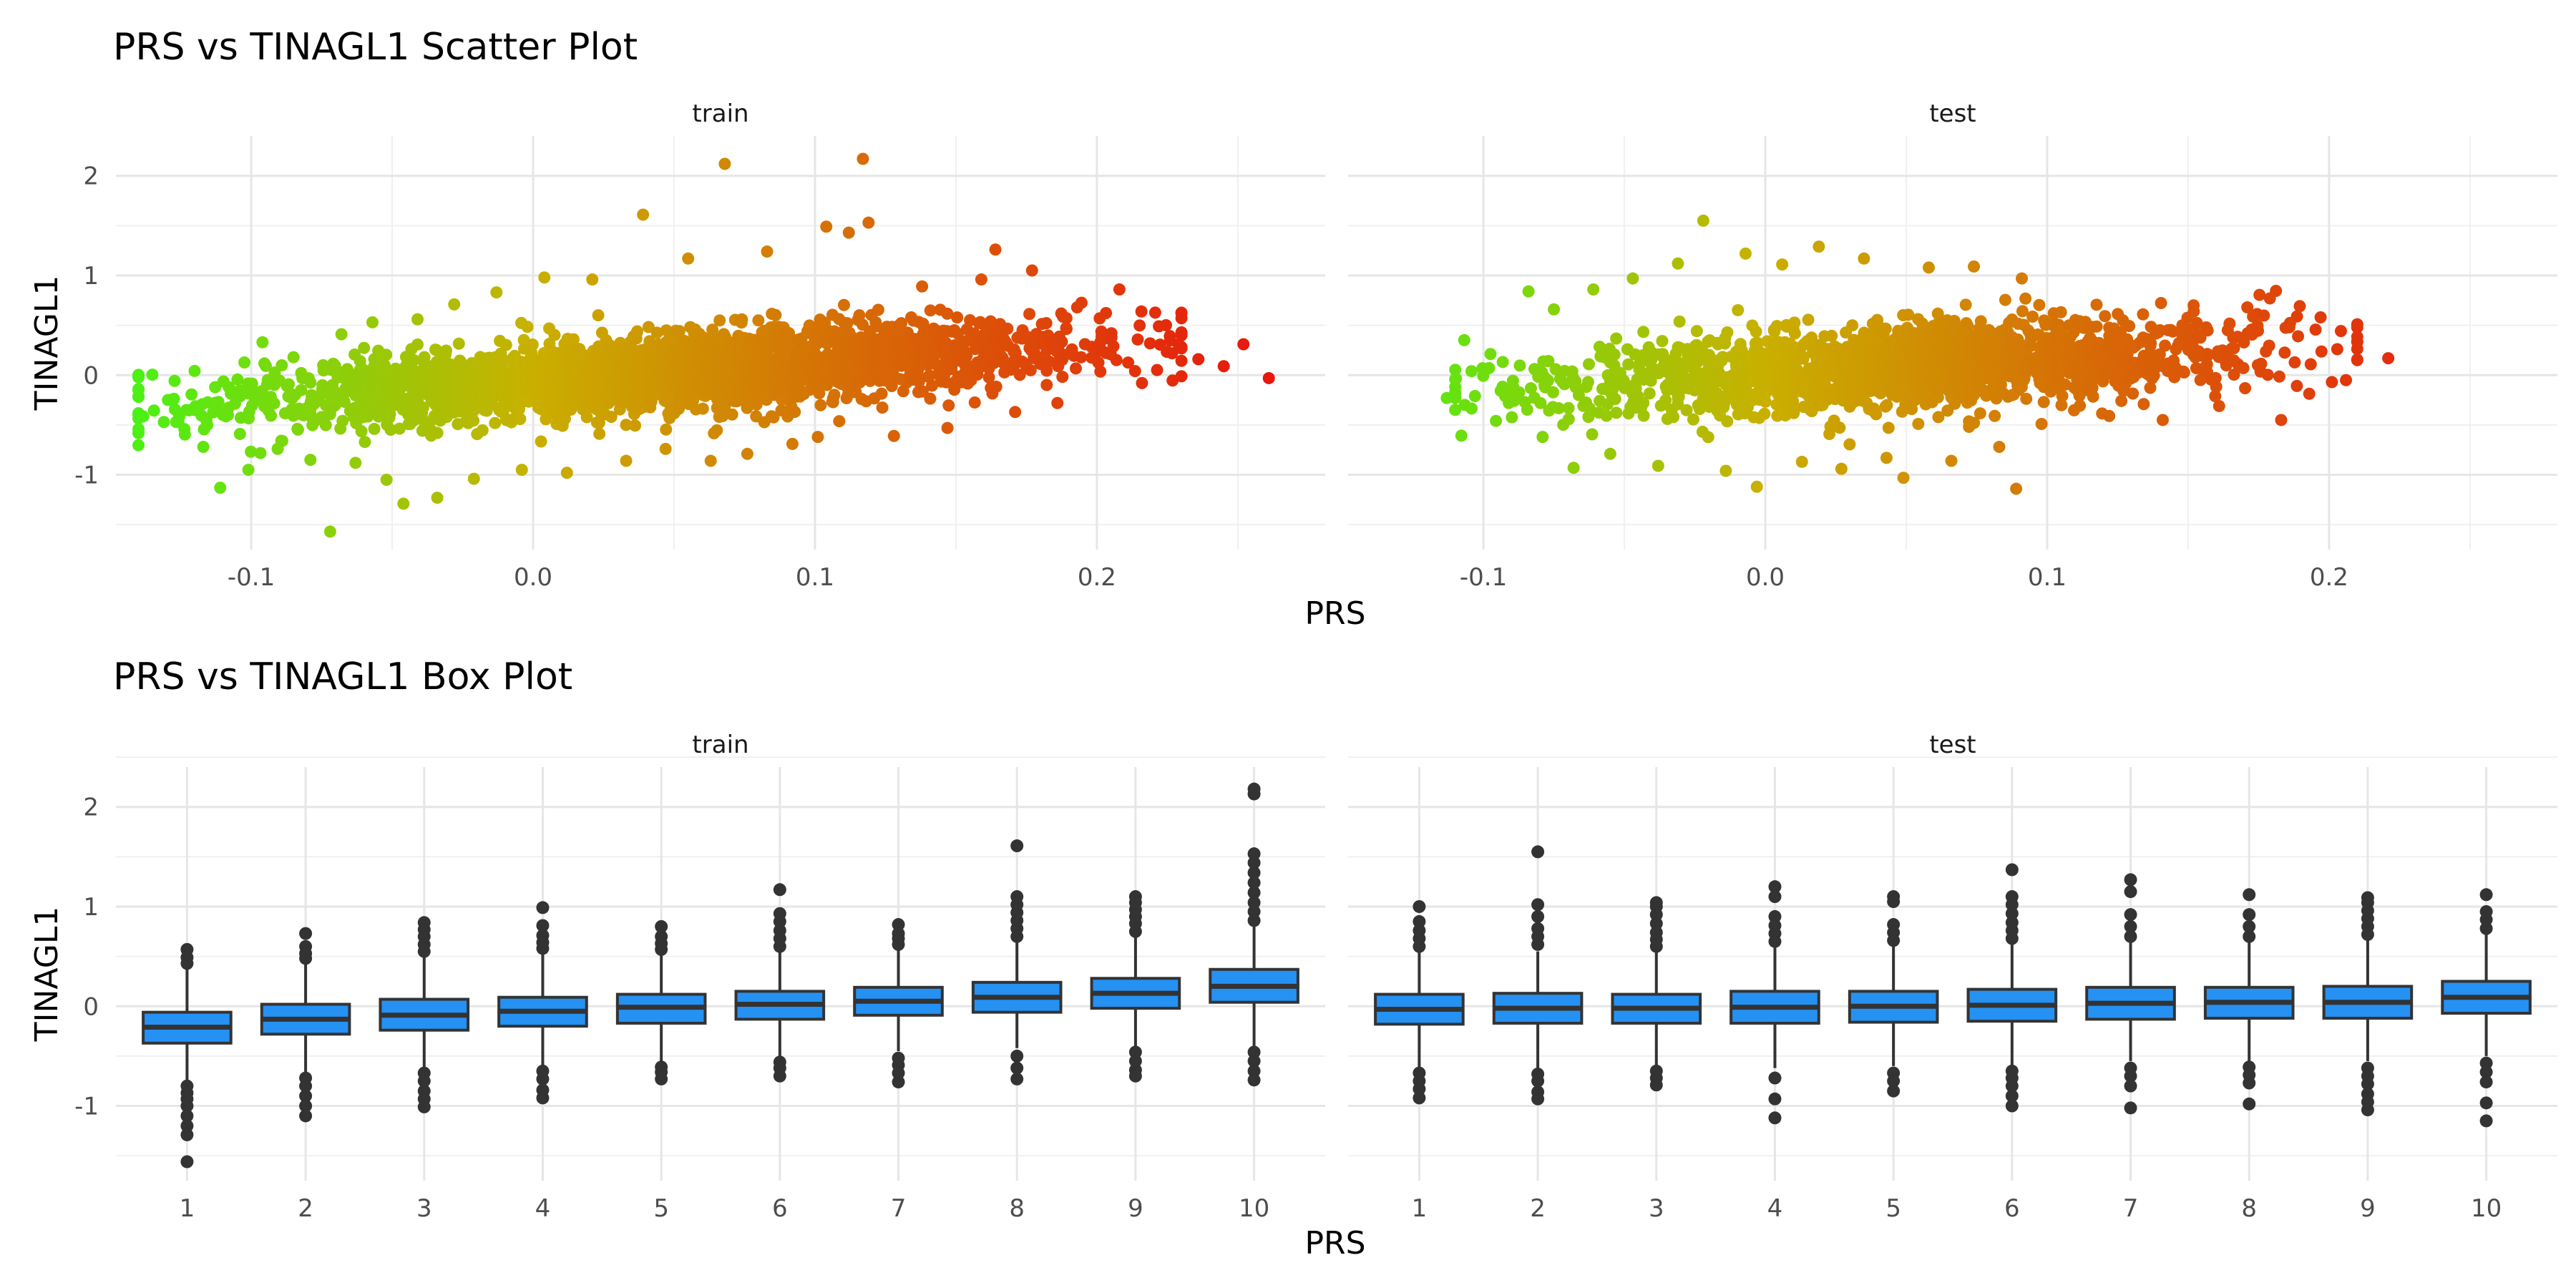 The height and width of the screenshot is (1288, 2576). What do you see at coordinates (661, 1208) in the screenshot?
I see `box-x-tick-label: 5` at bounding box center [661, 1208].